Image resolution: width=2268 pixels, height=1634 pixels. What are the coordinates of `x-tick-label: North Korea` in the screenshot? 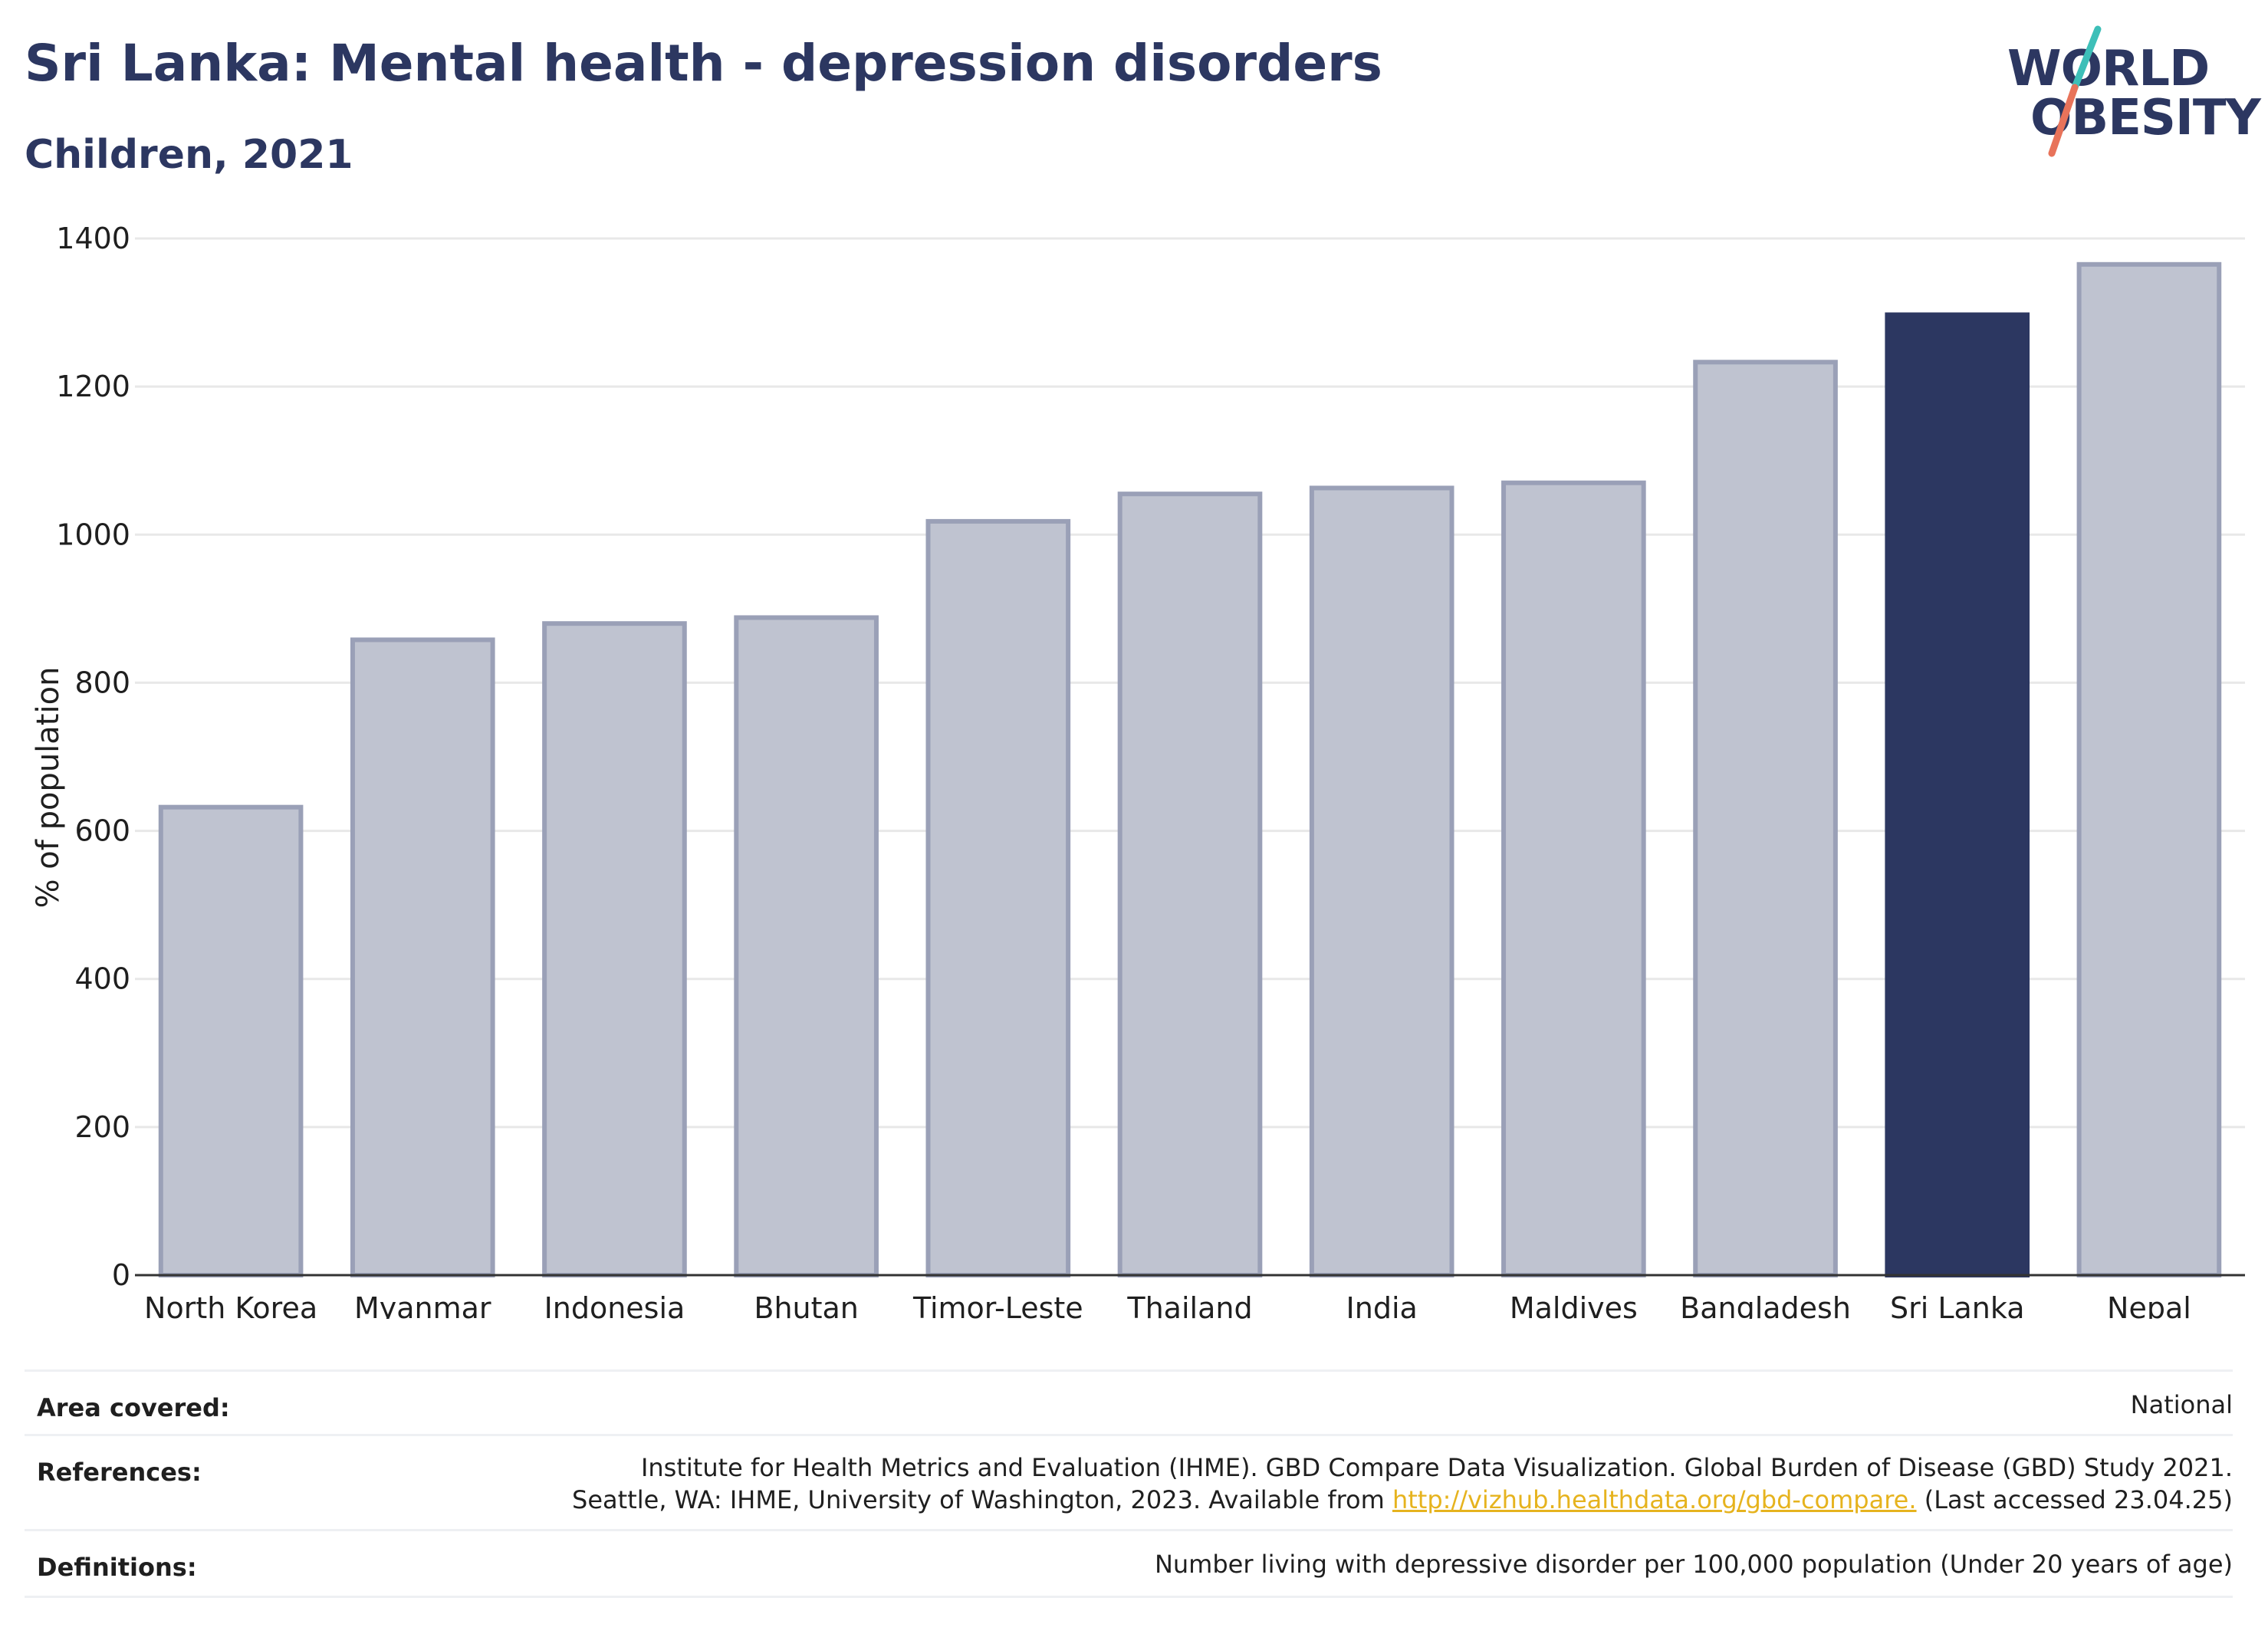 It's located at (230, 1305).